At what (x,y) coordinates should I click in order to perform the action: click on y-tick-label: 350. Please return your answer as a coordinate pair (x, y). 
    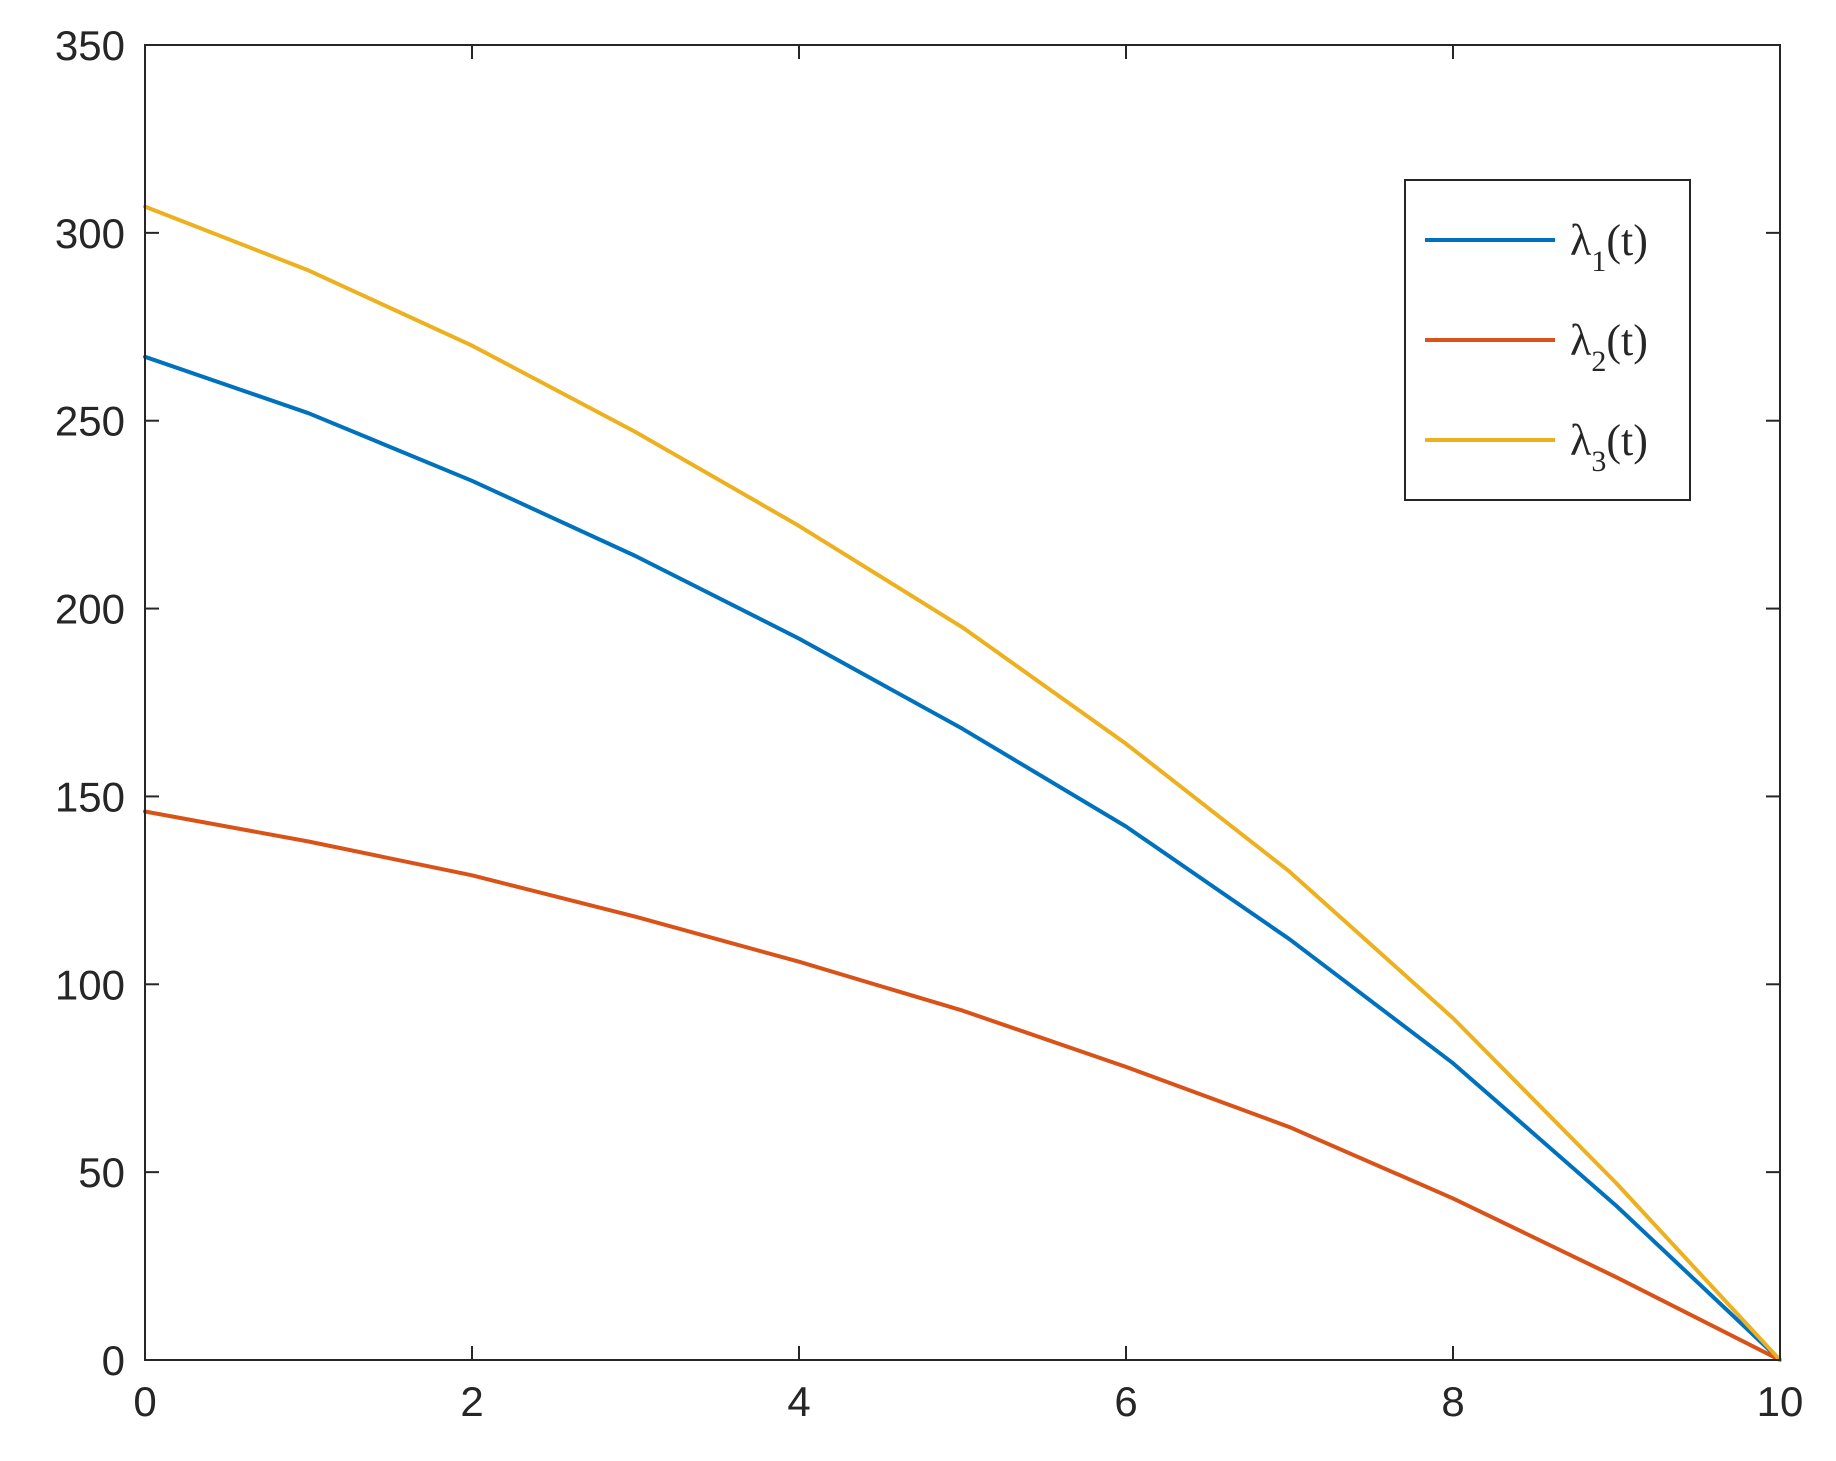
    Looking at the image, I should click on (90, 45).